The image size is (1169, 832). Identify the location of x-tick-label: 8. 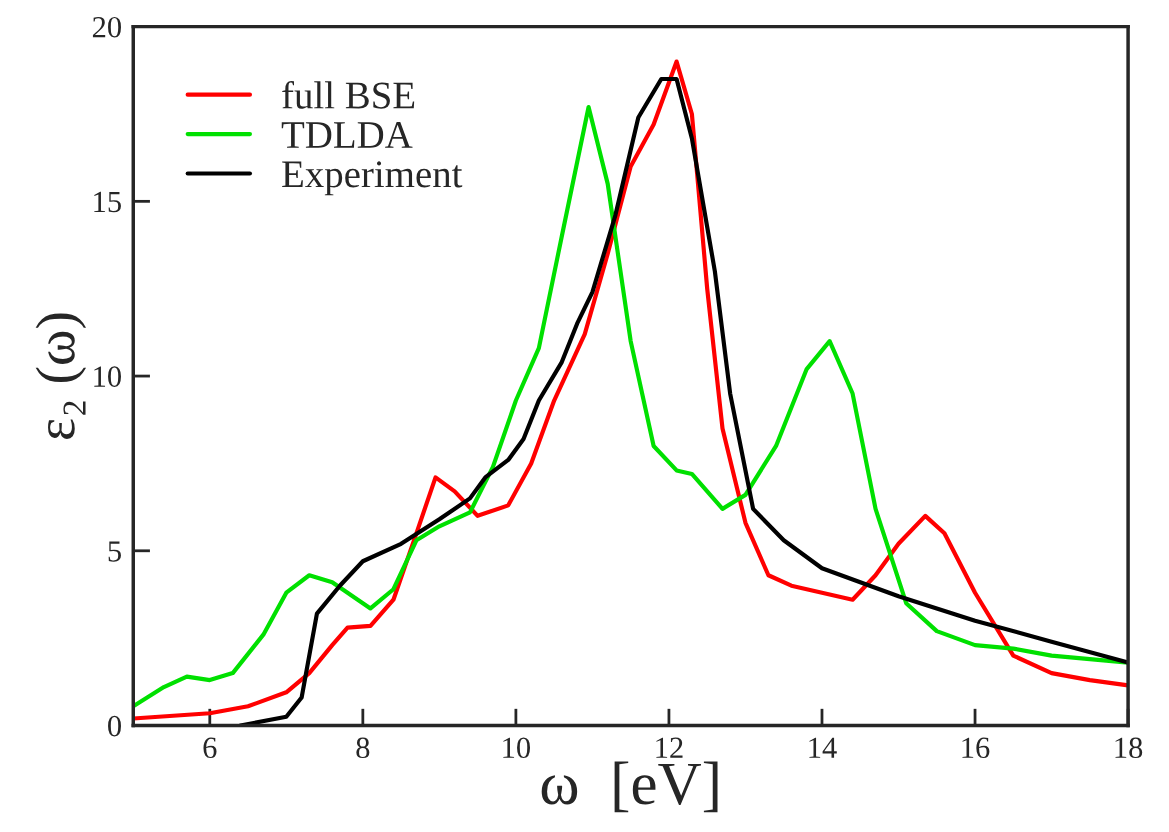
(363, 748).